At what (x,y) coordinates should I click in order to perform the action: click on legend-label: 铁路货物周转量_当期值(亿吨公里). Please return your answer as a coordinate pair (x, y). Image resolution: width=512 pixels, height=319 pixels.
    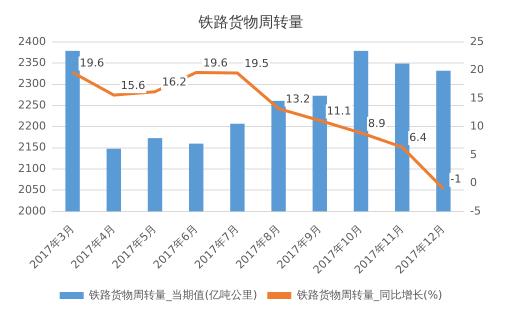
    Looking at the image, I should click on (173, 295).